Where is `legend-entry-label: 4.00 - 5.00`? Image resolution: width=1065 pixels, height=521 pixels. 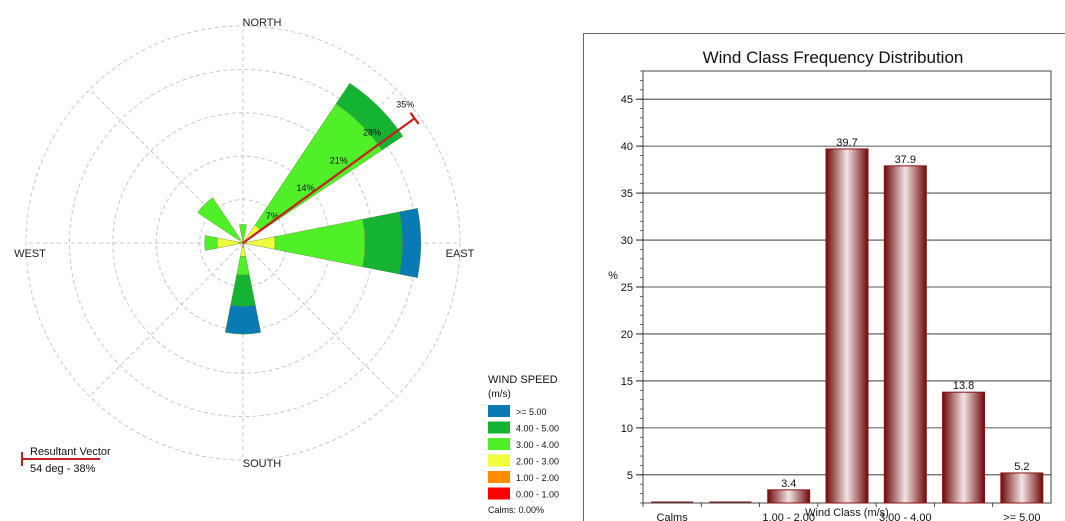
legend-entry-label: 4.00 - 5.00 is located at coordinates (537, 429).